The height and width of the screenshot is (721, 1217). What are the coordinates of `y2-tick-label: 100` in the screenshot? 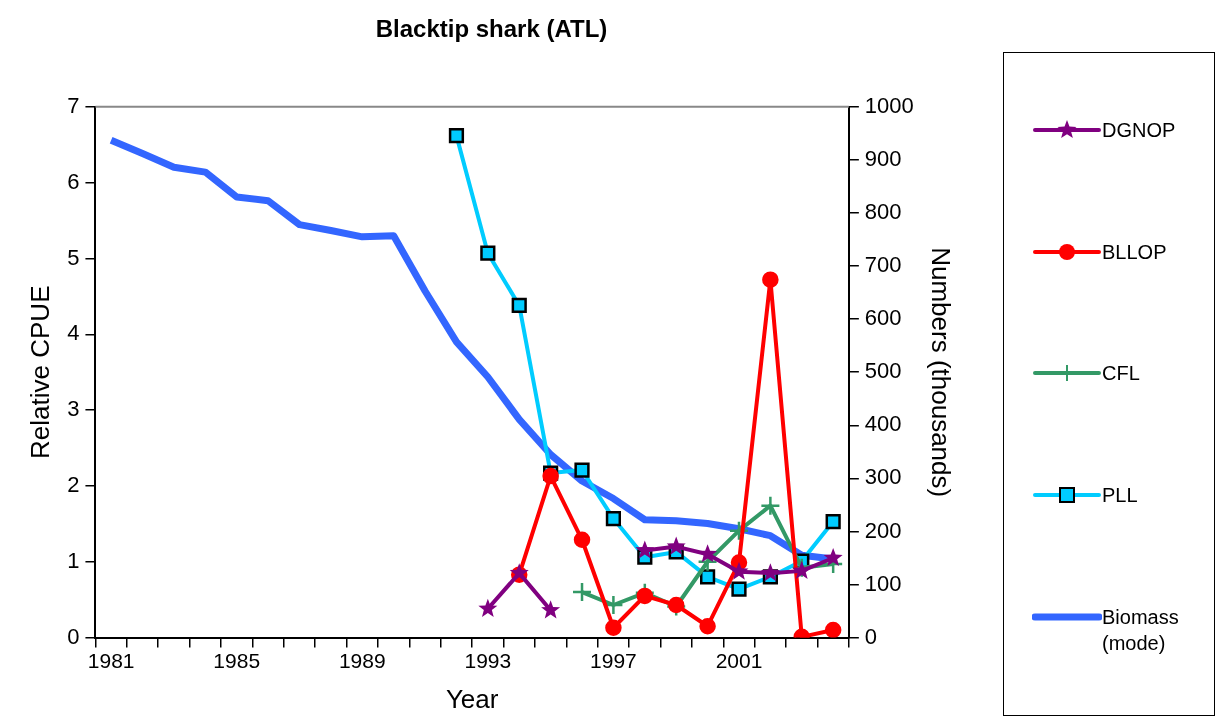 It's located at (883, 583).